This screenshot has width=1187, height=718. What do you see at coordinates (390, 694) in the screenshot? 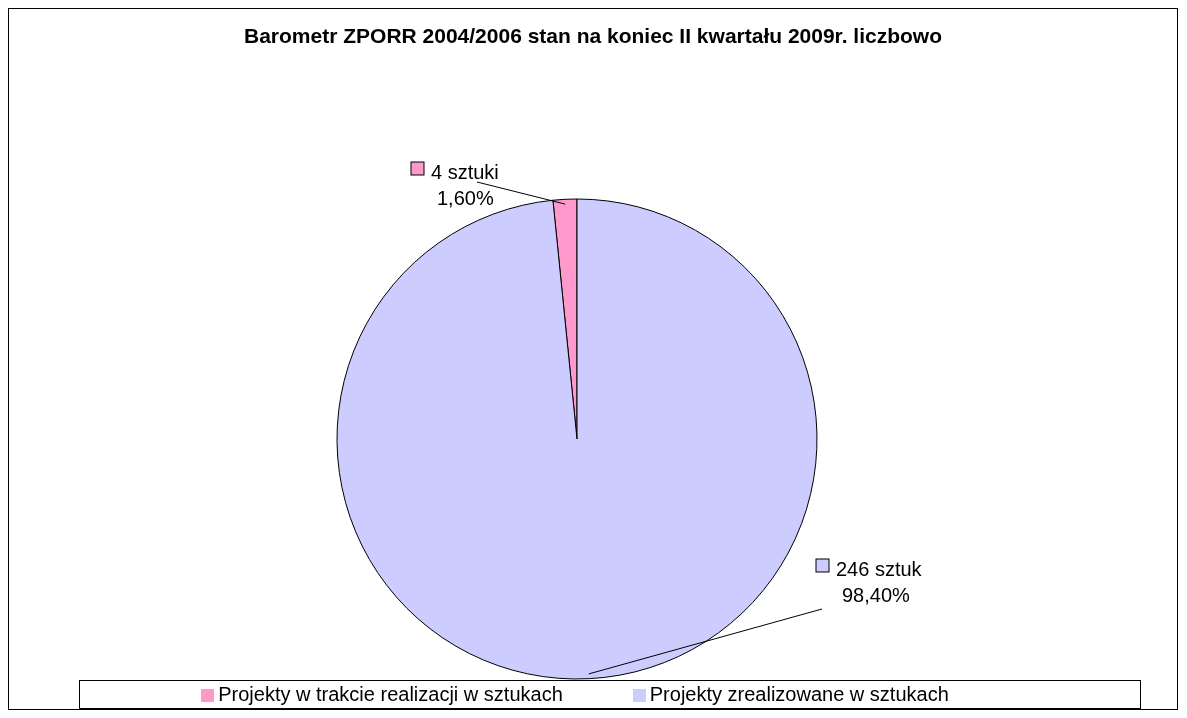
I see `legend-label: Projekty w trakcie realizacji w sztukach` at bounding box center [390, 694].